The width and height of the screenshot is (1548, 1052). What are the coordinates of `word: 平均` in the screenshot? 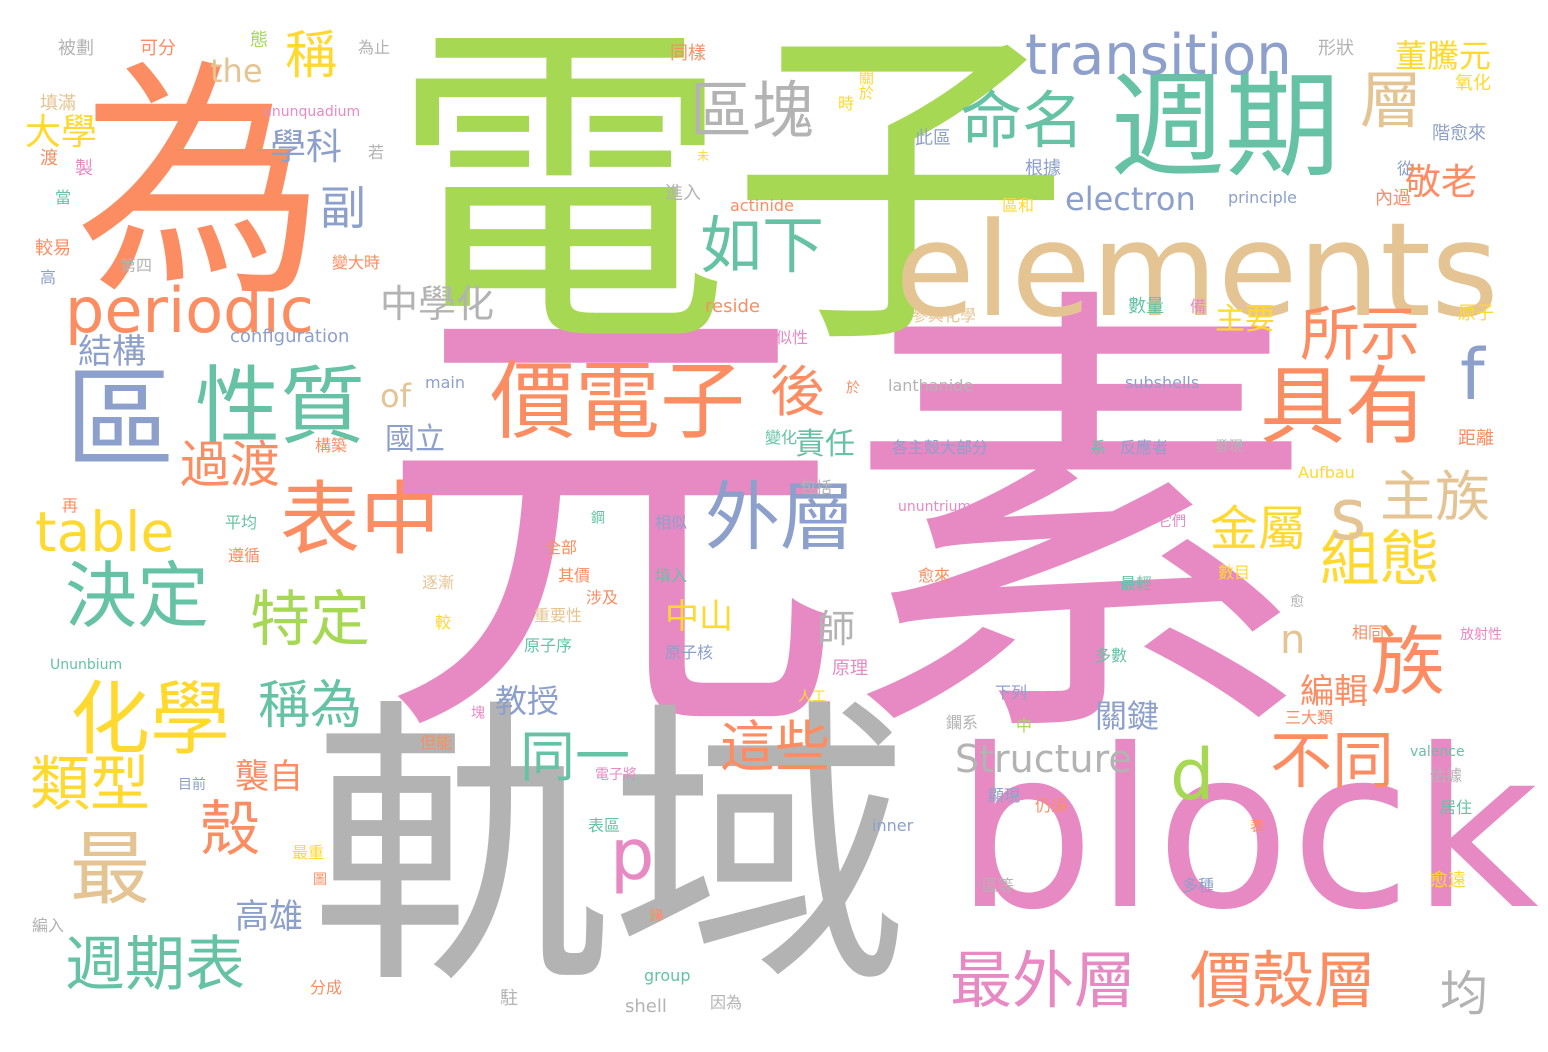 It's located at (241, 522).